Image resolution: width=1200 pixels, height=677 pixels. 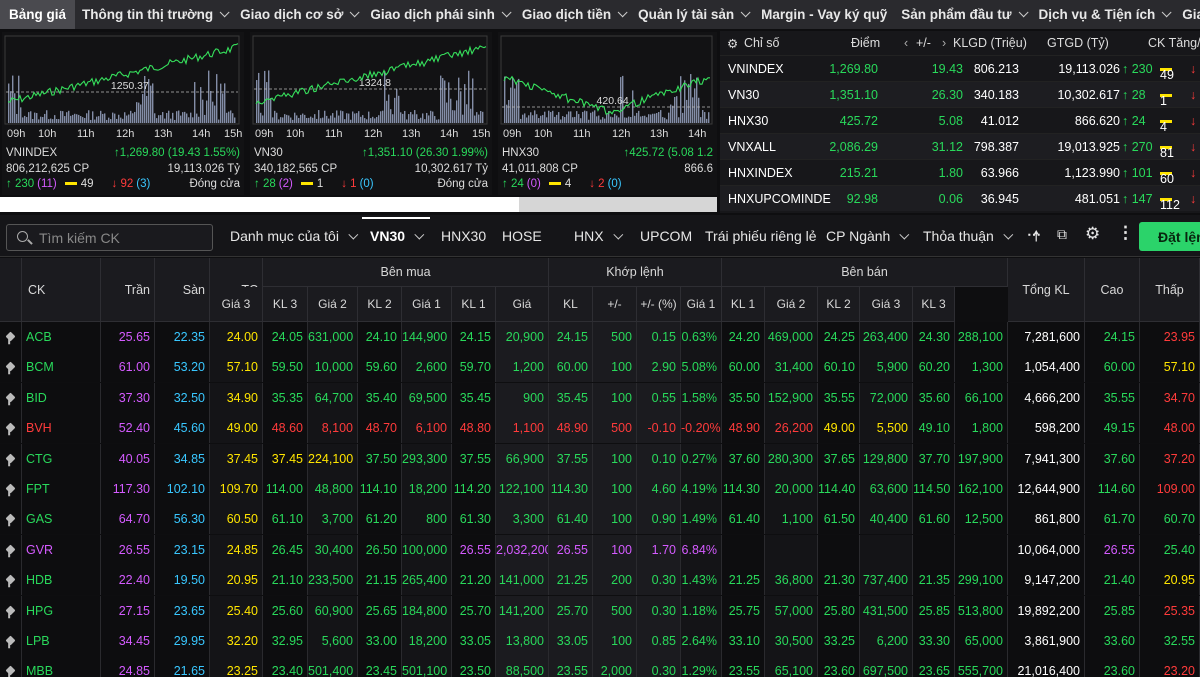 I want to click on cell-value: 280,300, so click(x=791, y=458).